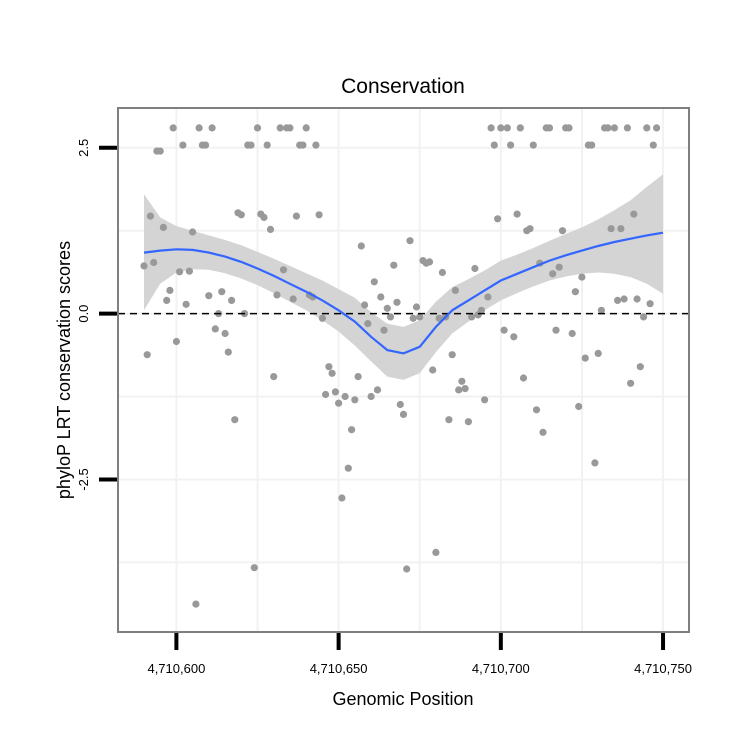 This screenshot has width=750, height=750. I want to click on y-tick-label: 0.0, so click(83, 314).